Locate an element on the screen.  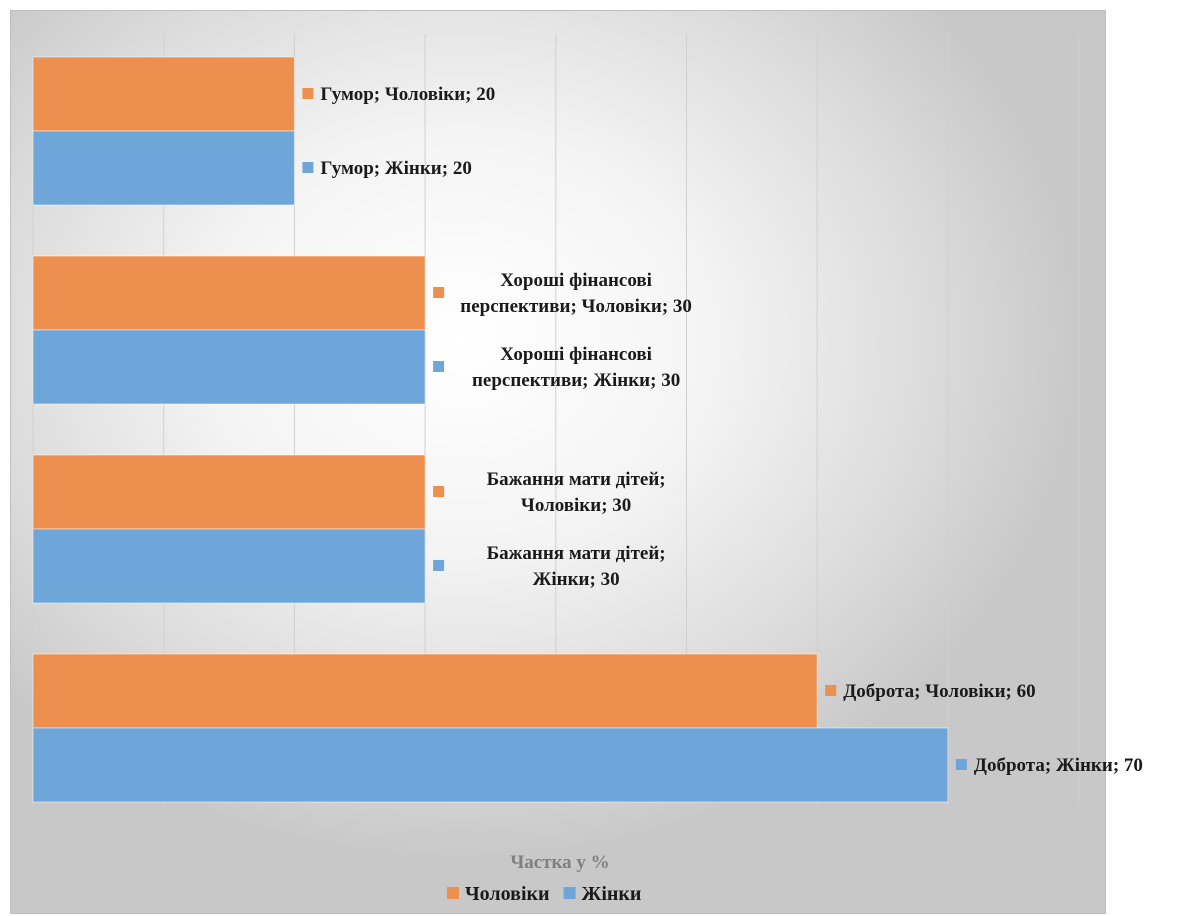
data-label: Бажання мати дітей; Жінки; 30 is located at coordinates (549, 566).